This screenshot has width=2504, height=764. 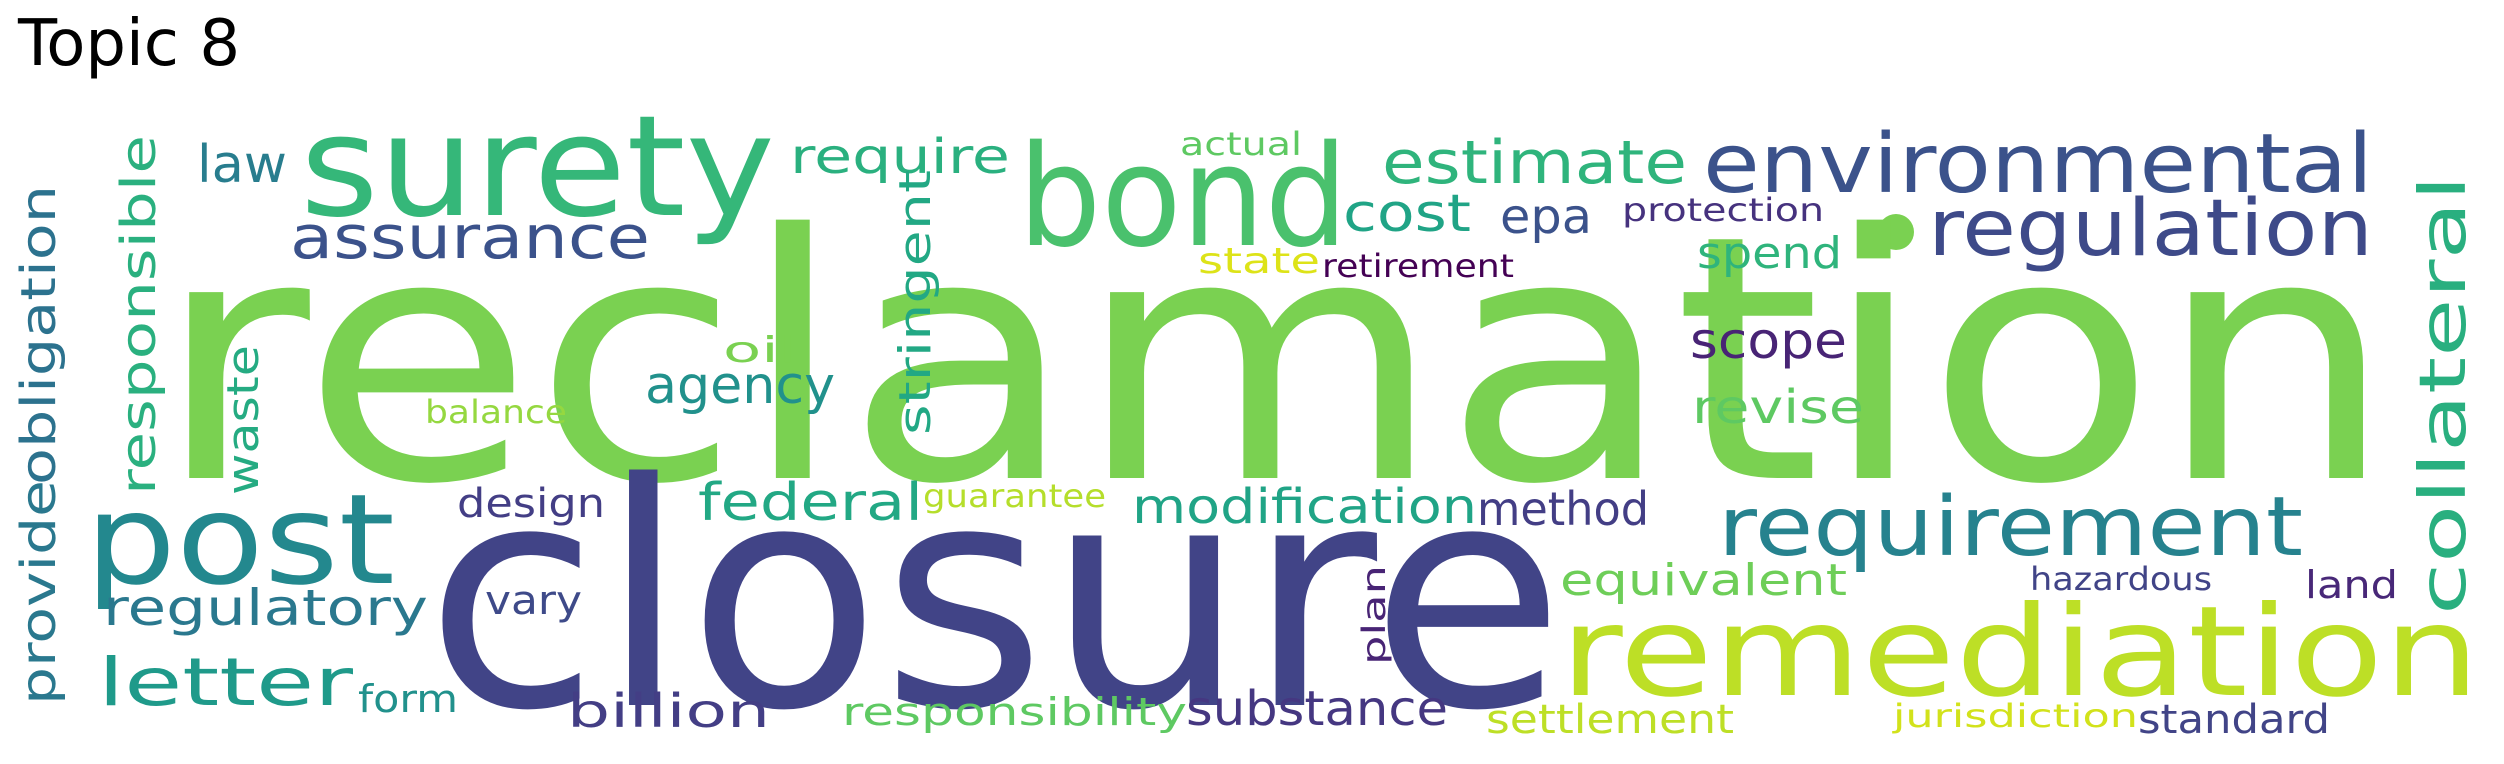 I want to click on word-regulatory: regulatory, so click(x=265, y=608).